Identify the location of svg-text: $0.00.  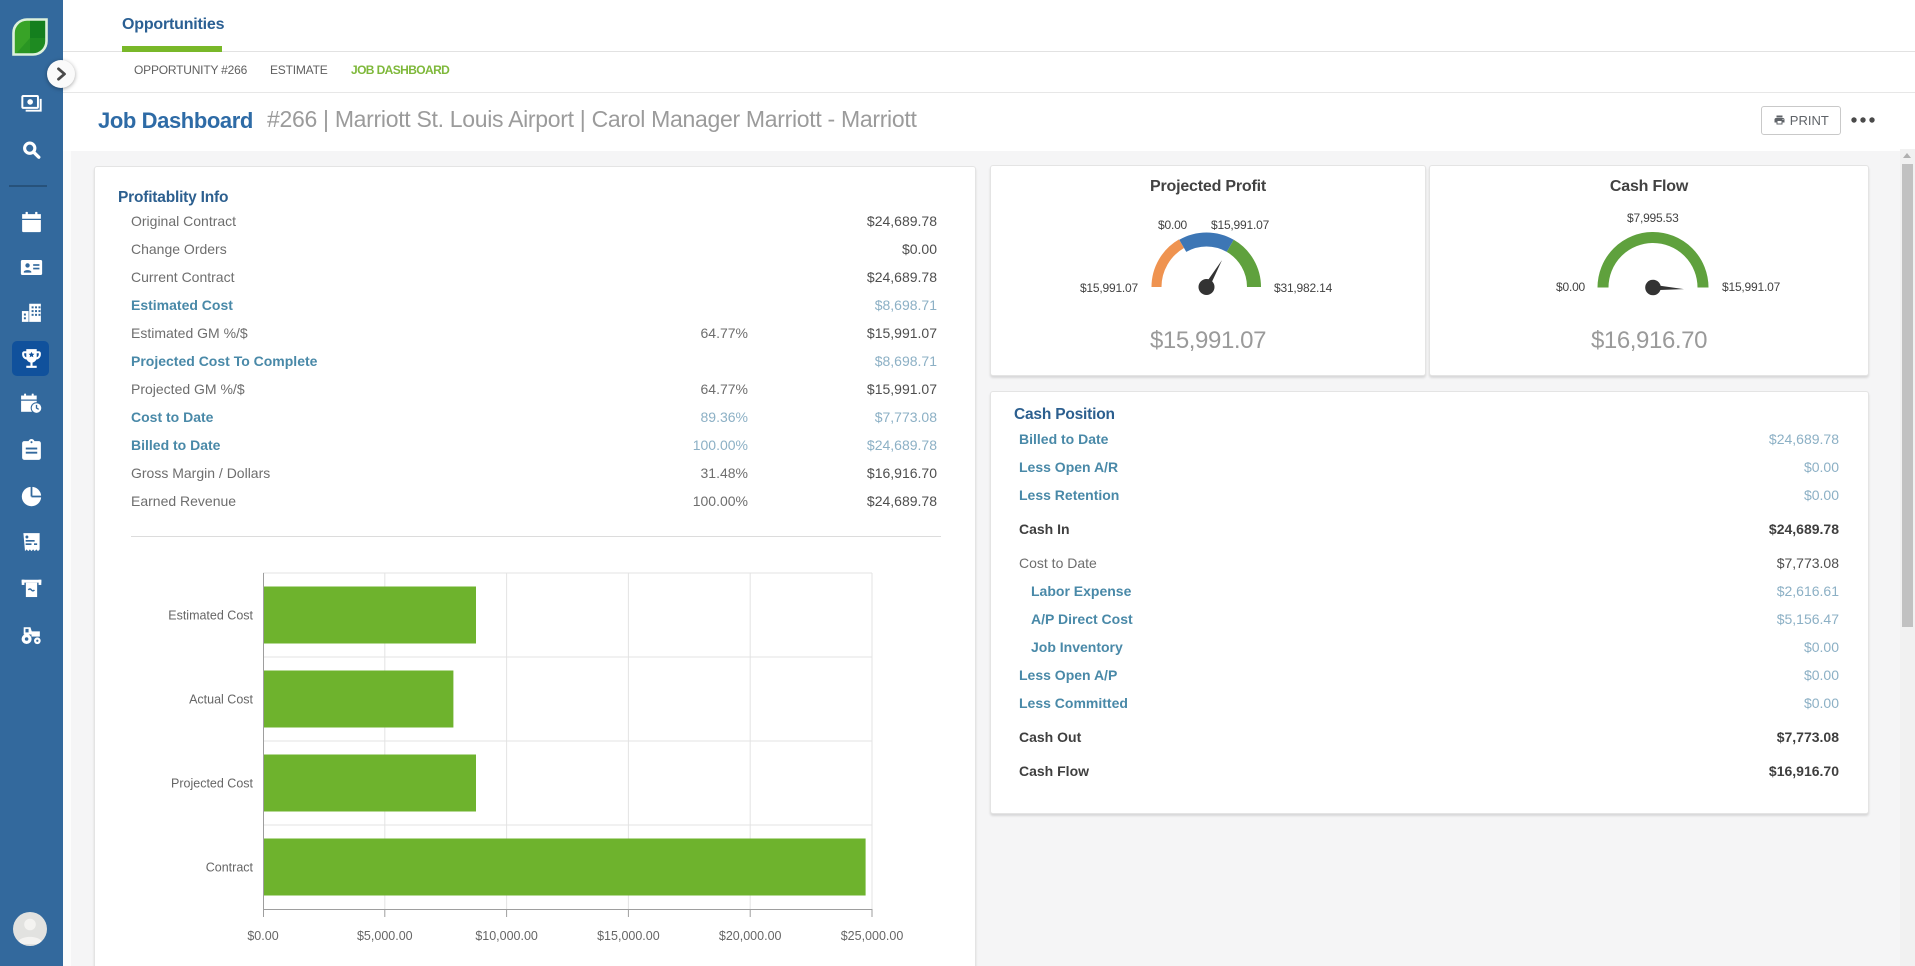
(262, 936).